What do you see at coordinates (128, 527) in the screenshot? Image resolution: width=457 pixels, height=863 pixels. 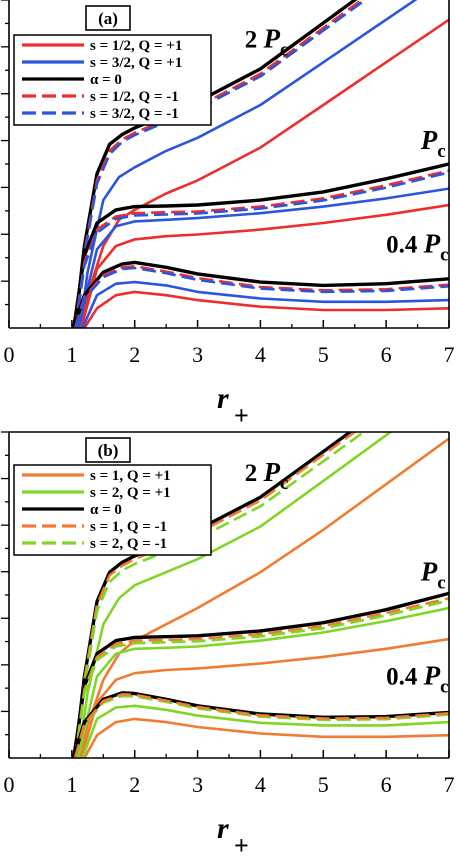 I see `legend-label: s = 1, Q = -1` at bounding box center [128, 527].